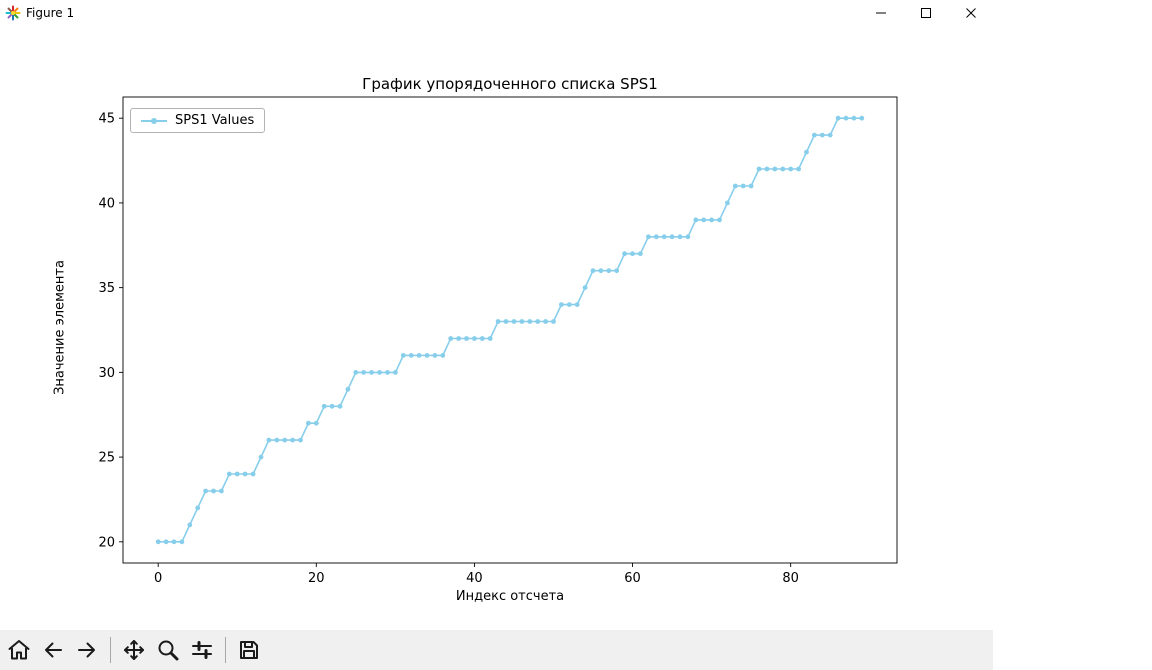 This screenshot has width=1152, height=670. I want to click on svg-text: 25, so click(106, 458).